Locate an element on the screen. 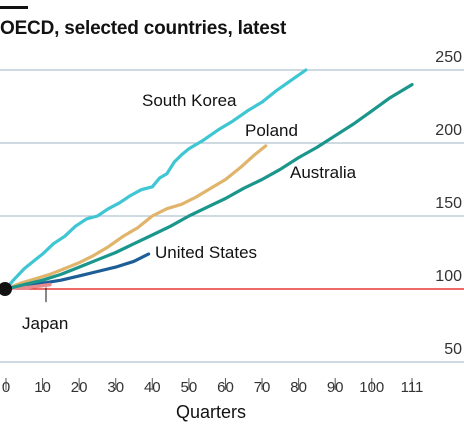 This screenshot has height=429, width=464. x-tick-label-90: 90 is located at coordinates (335, 387).